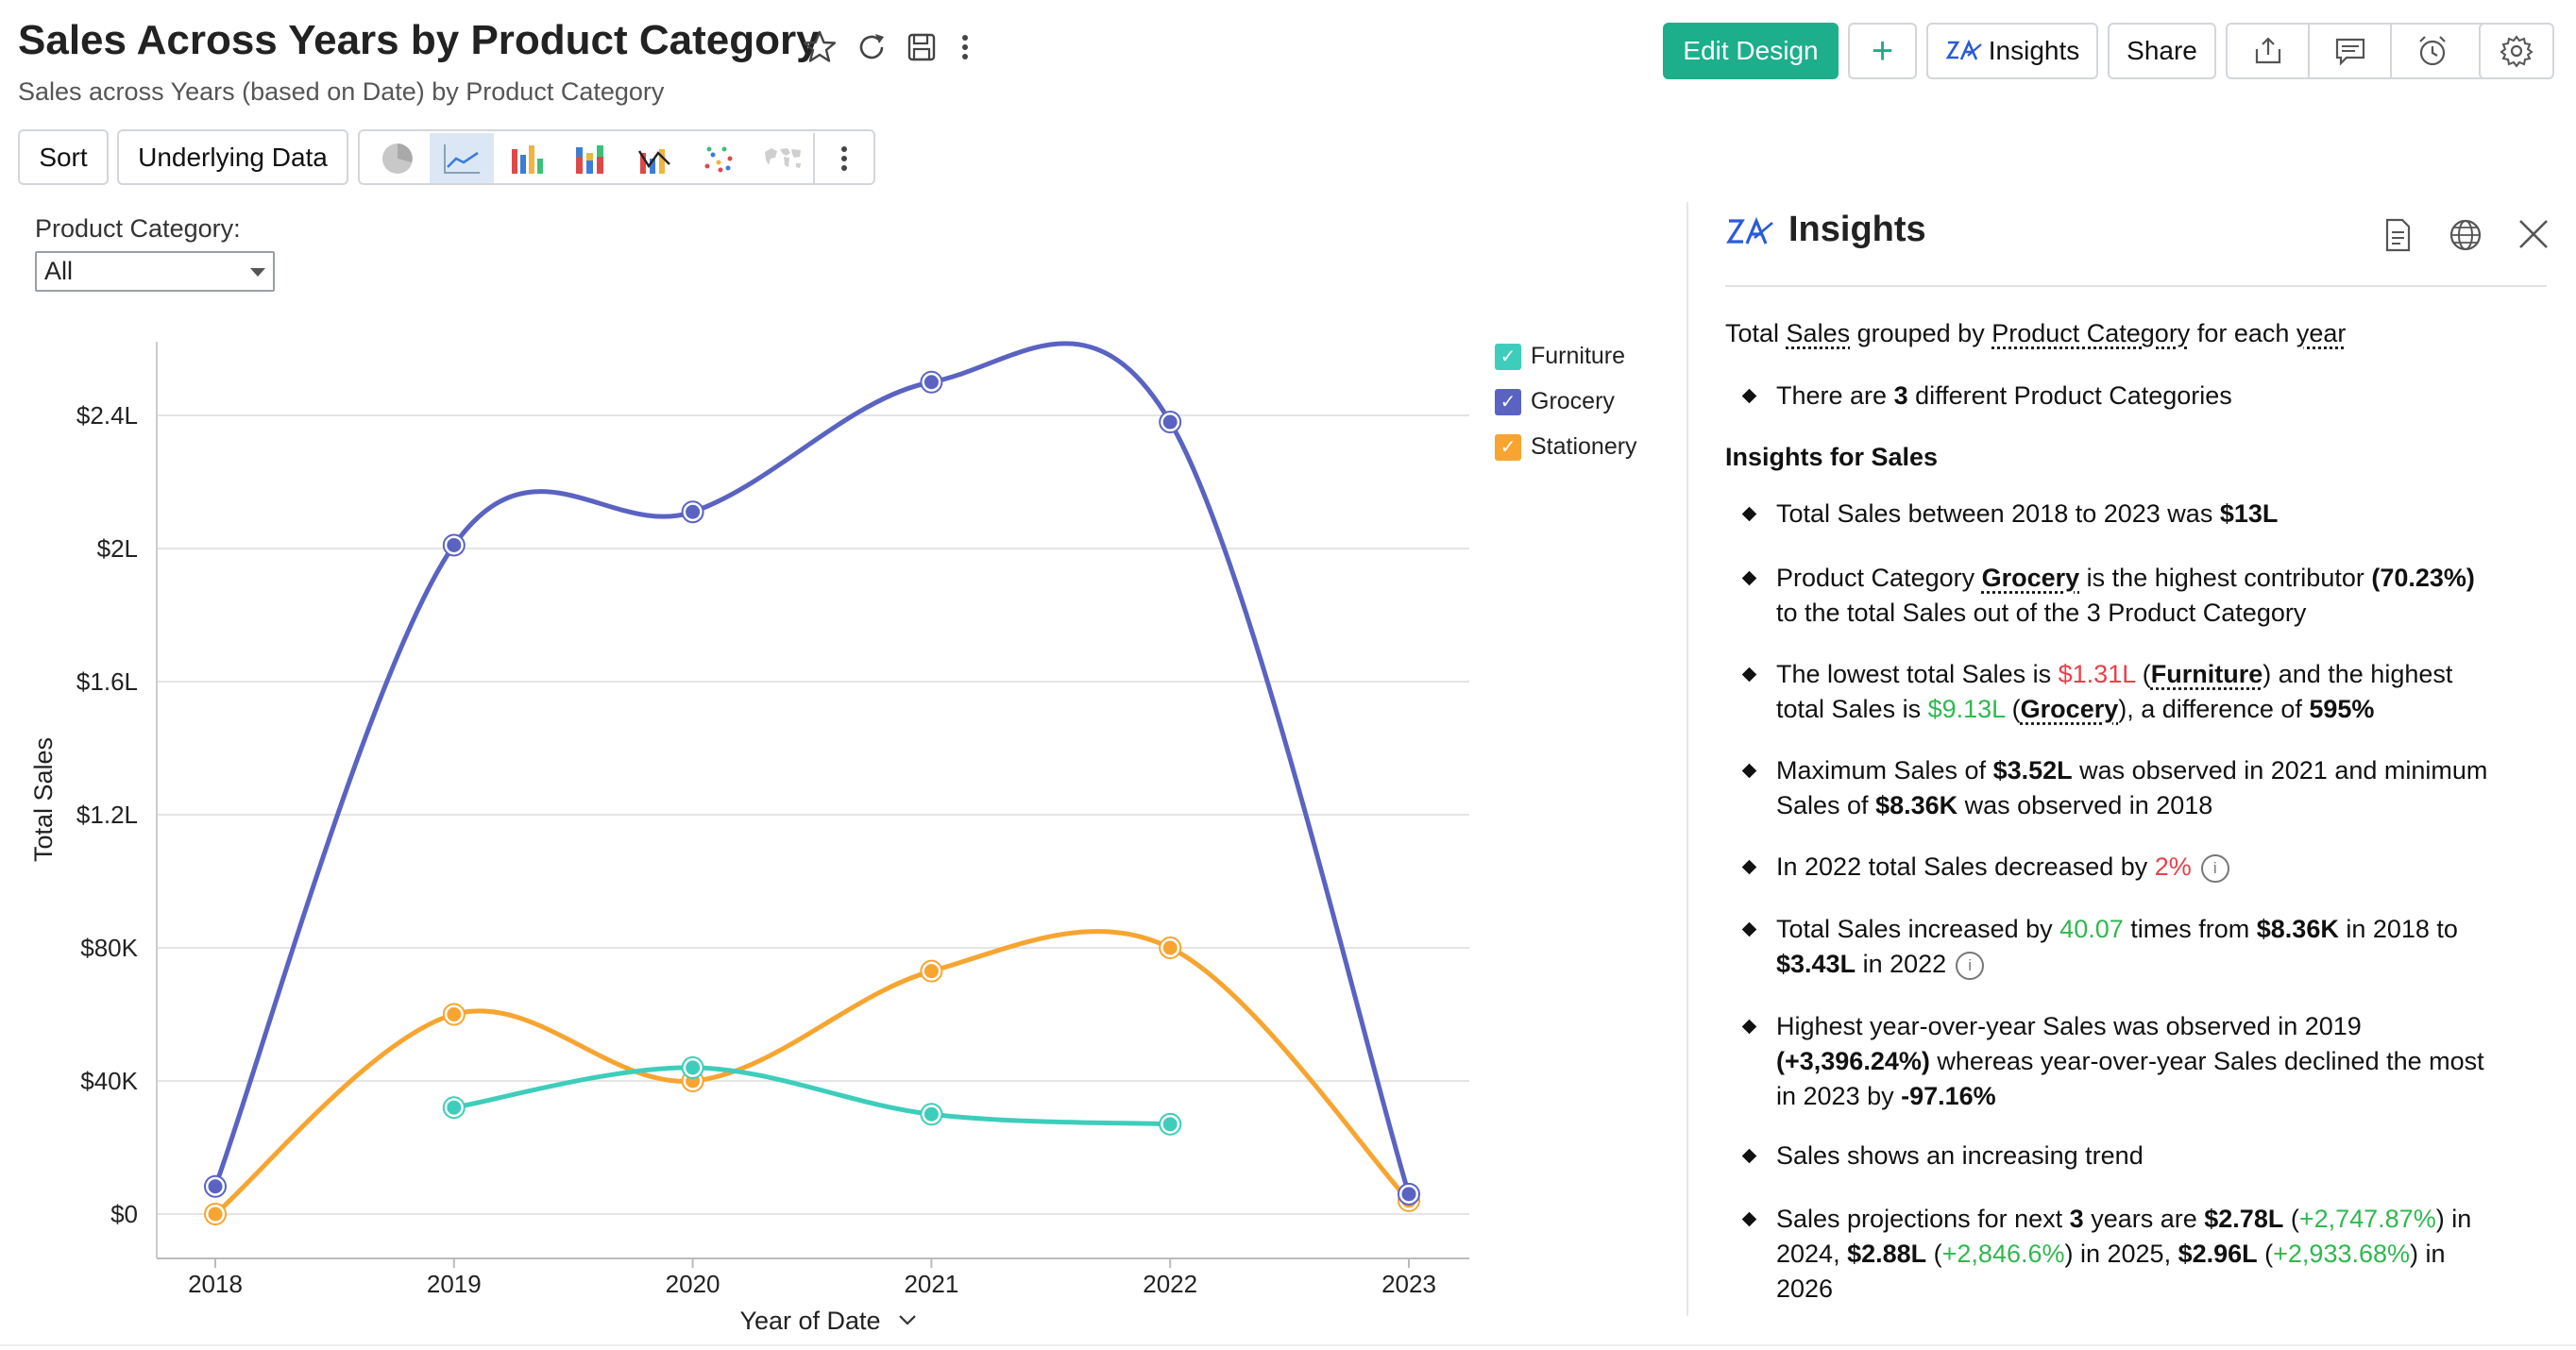  What do you see at coordinates (257, 272) in the screenshot?
I see `chevron-down-icon` at bounding box center [257, 272].